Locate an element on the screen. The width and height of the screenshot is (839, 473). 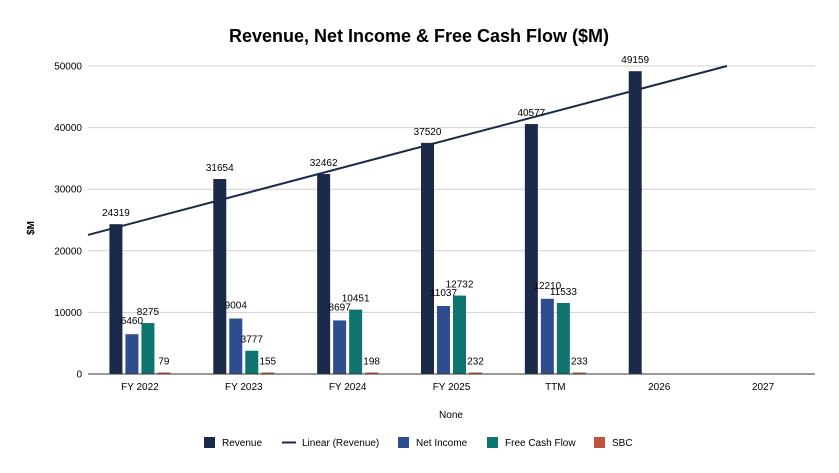
data-label: 12210 is located at coordinates (547, 286).